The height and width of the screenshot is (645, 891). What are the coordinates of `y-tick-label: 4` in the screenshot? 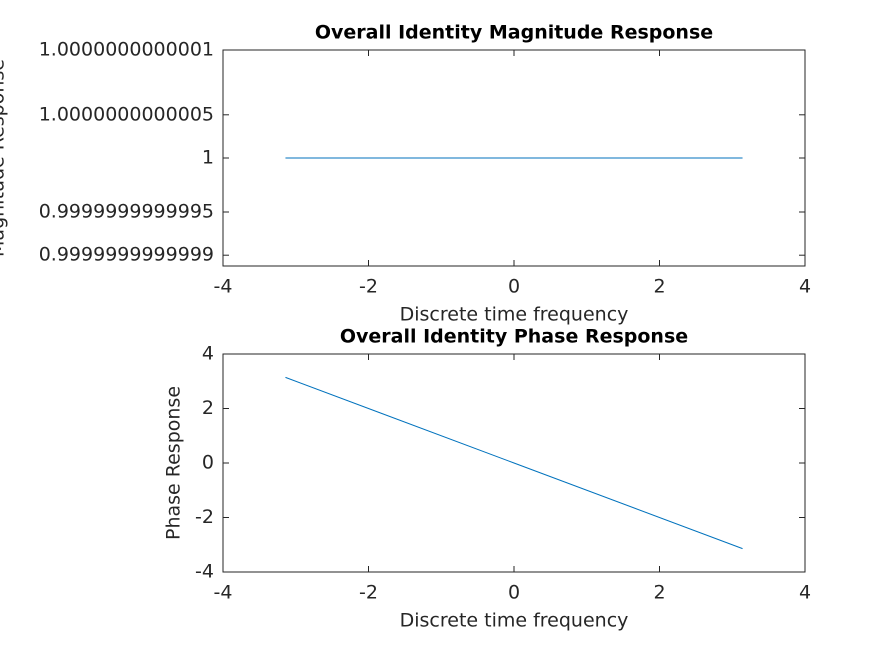 It's located at (208, 354).